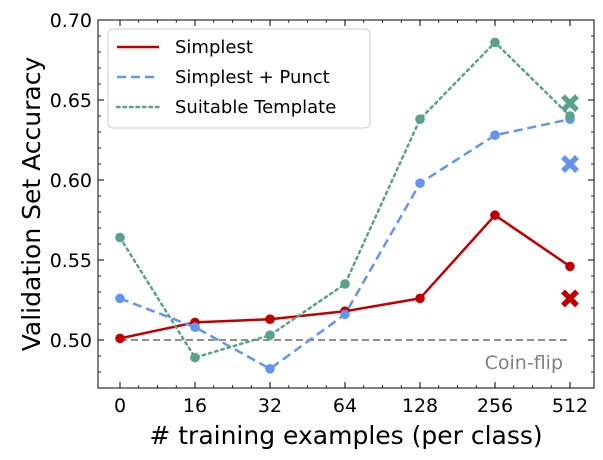 This screenshot has width=603, height=460. Describe the element at coordinates (71, 101) in the screenshot. I see `y-tick-label: 0.65` at that location.